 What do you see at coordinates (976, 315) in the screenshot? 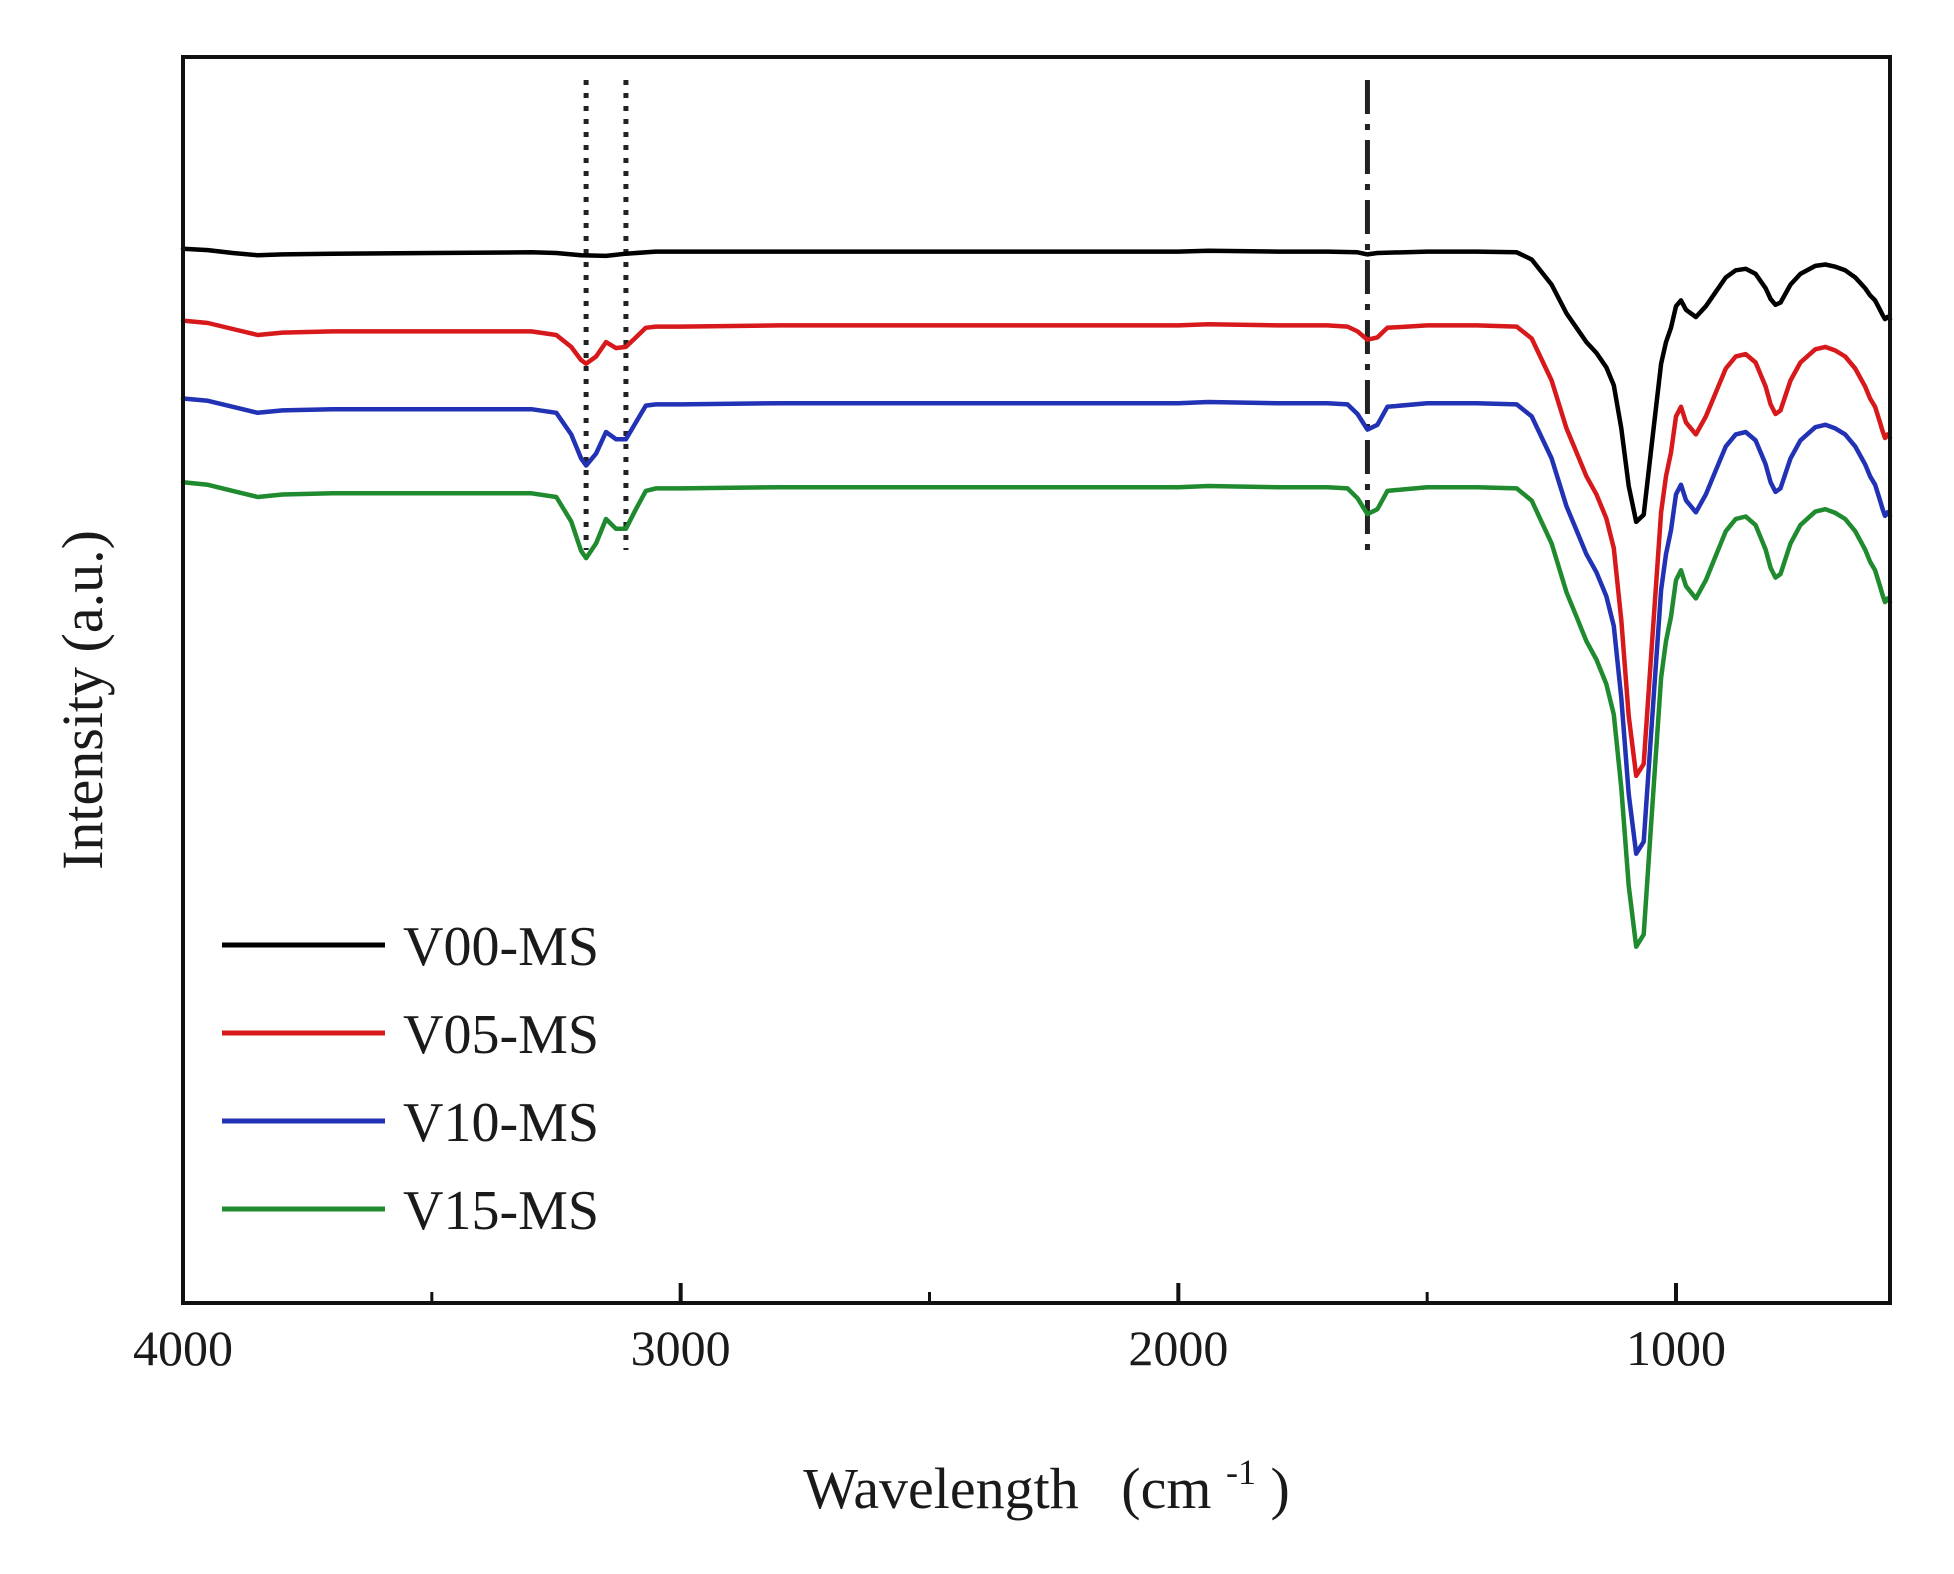
I see `reference-lines` at bounding box center [976, 315].